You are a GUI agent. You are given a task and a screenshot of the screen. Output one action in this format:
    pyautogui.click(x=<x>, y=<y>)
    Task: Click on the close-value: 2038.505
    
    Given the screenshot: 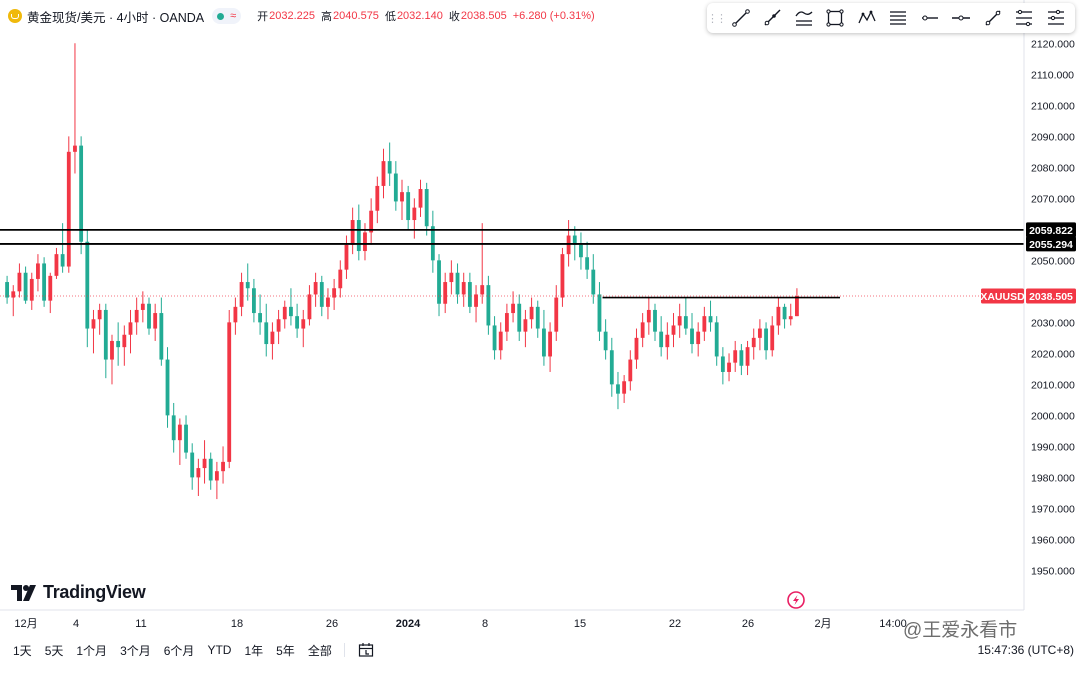 What is the action you would take?
    pyautogui.click(x=483, y=16)
    